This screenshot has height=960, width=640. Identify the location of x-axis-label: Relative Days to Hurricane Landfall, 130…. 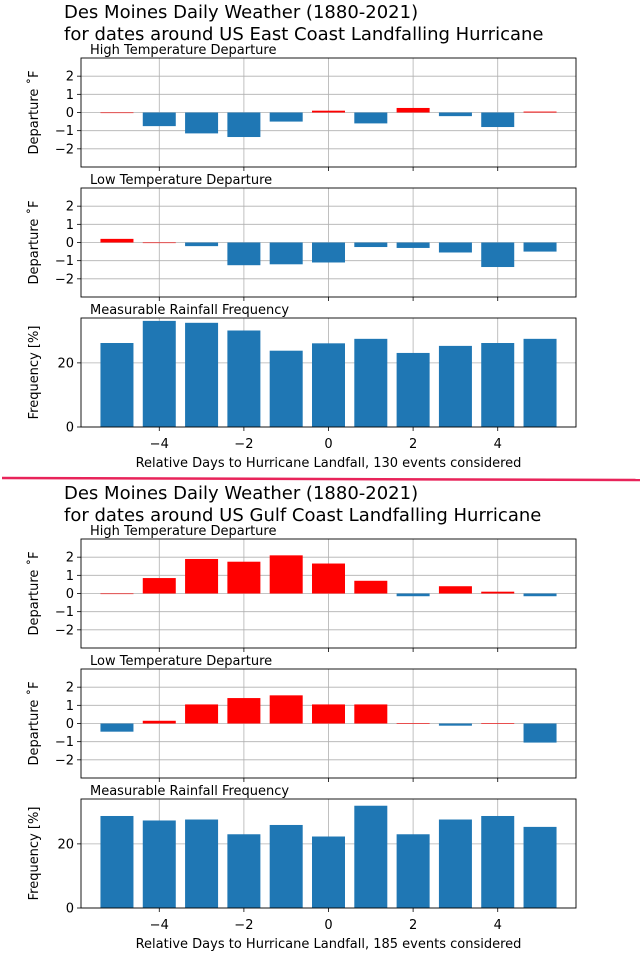
(329, 463).